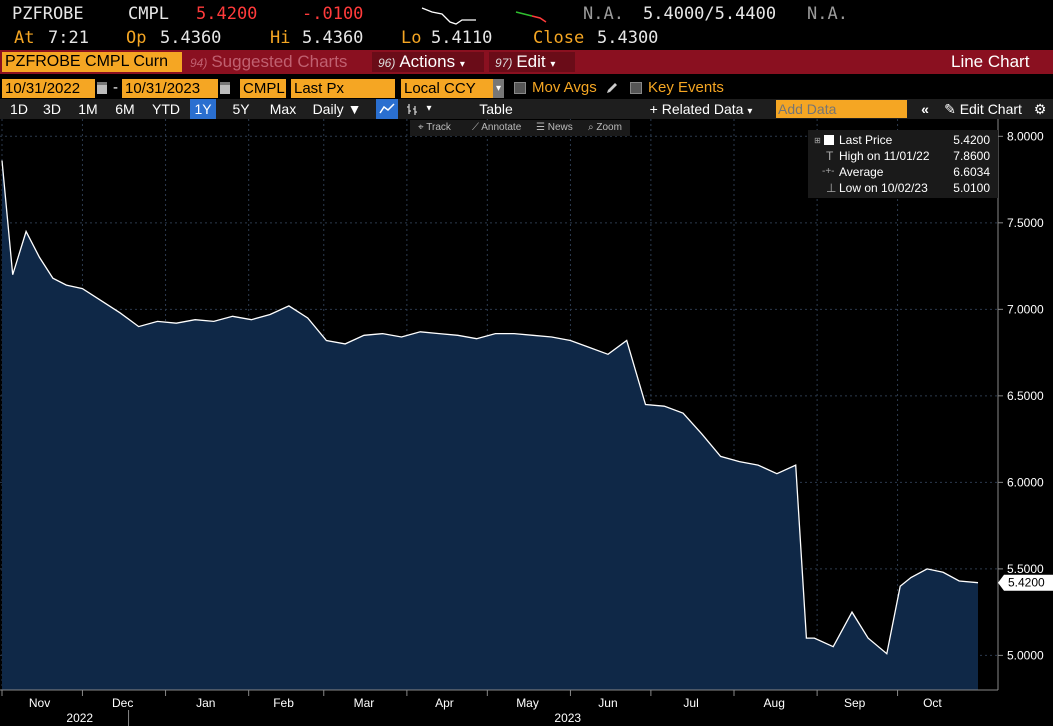 The width and height of the screenshot is (1053, 726). I want to click on annotate-label: Annotate, so click(501, 127).